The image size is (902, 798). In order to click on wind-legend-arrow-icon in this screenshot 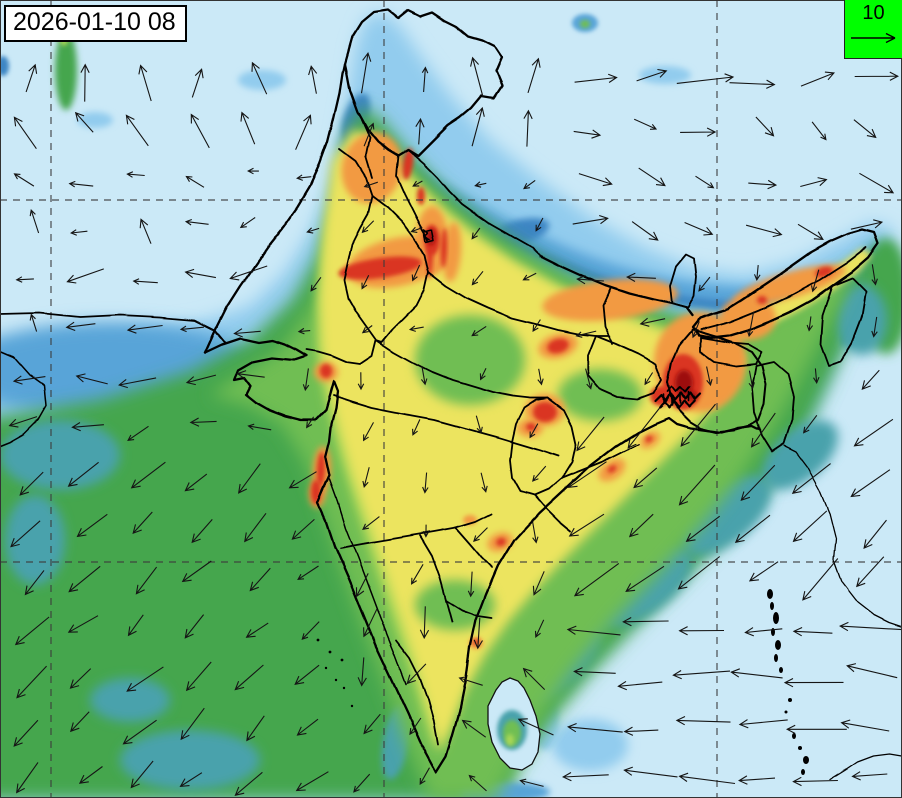, I will do `click(872, 38)`.